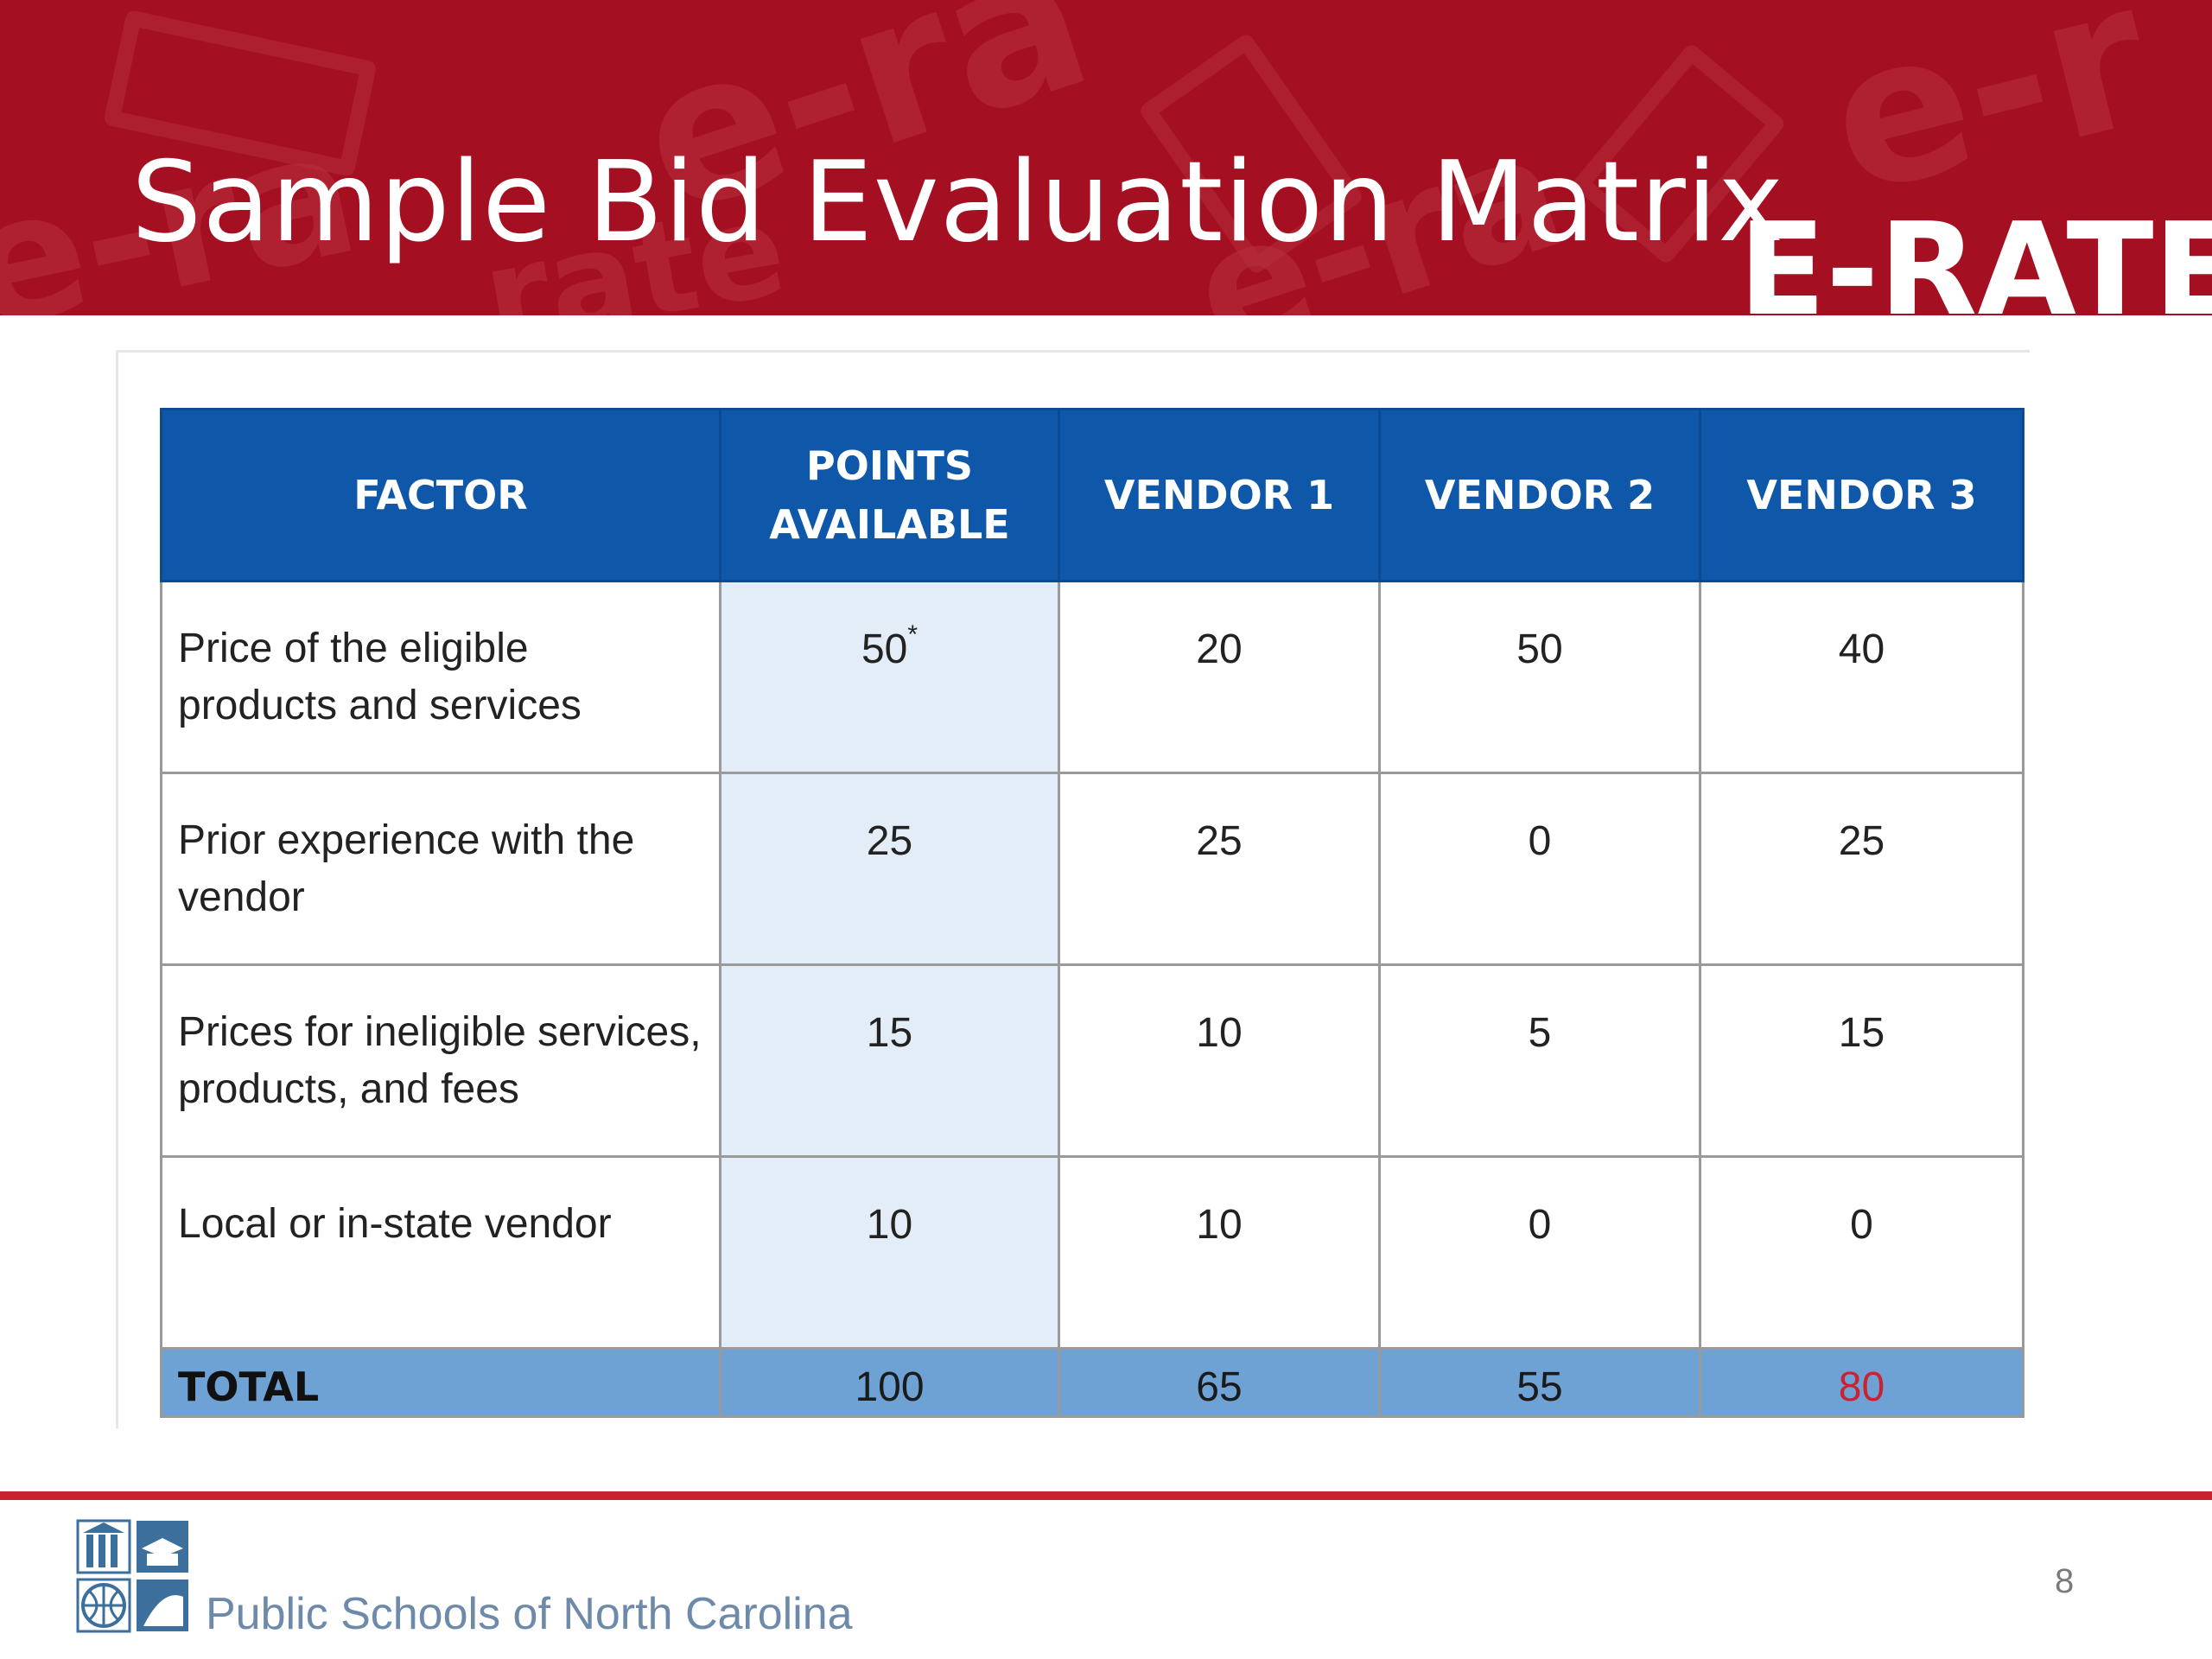  I want to click on factor-cell: Local or in-state vendor, so click(440, 1252).